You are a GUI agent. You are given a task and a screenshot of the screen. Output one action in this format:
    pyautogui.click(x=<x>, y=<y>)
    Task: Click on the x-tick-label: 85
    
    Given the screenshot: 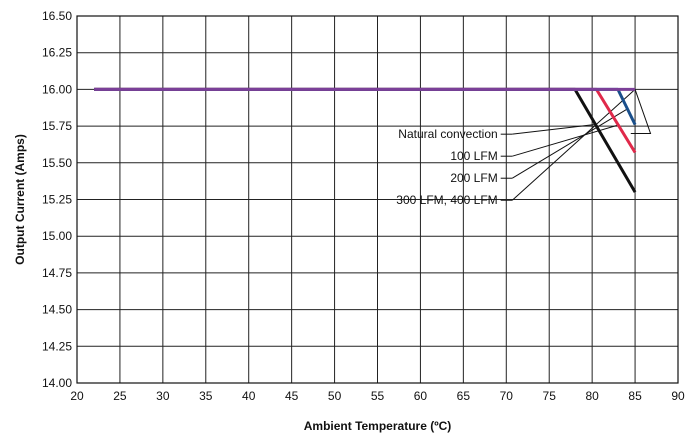 What is the action you would take?
    pyautogui.click(x=635, y=396)
    